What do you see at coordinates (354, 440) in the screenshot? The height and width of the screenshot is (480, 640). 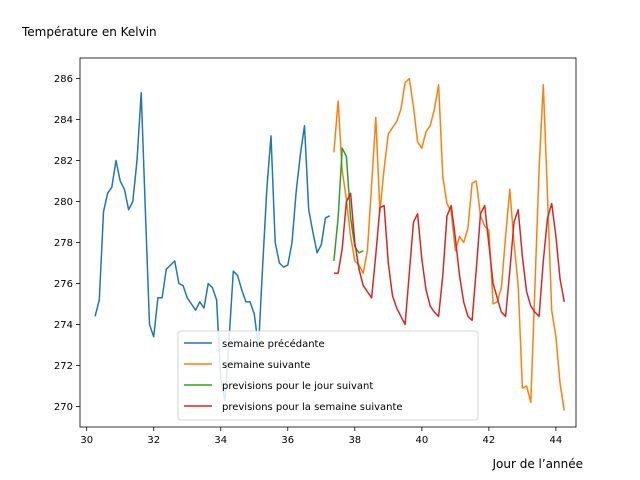 I see `x-tick-label: 38` at bounding box center [354, 440].